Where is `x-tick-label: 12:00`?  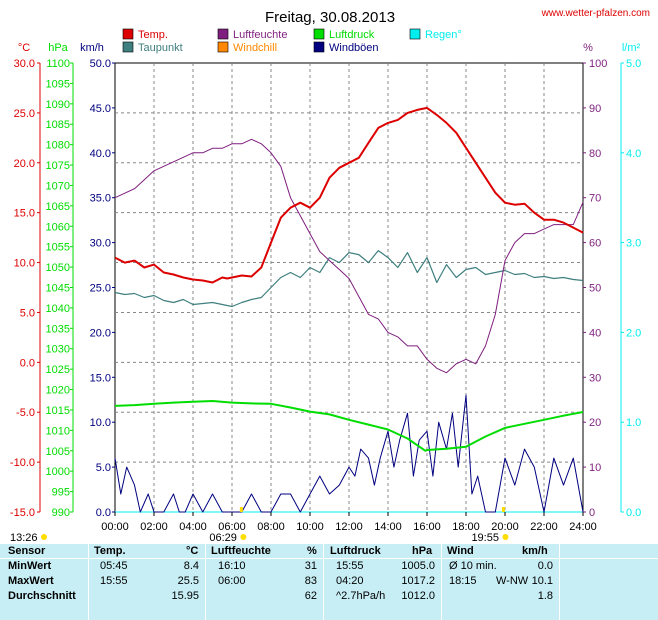
x-tick-label: 12:00 is located at coordinates (349, 527).